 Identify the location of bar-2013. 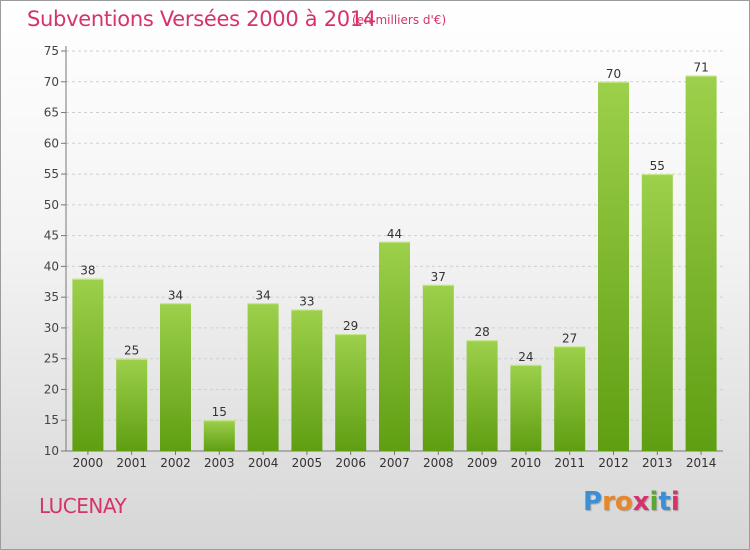
(657, 313).